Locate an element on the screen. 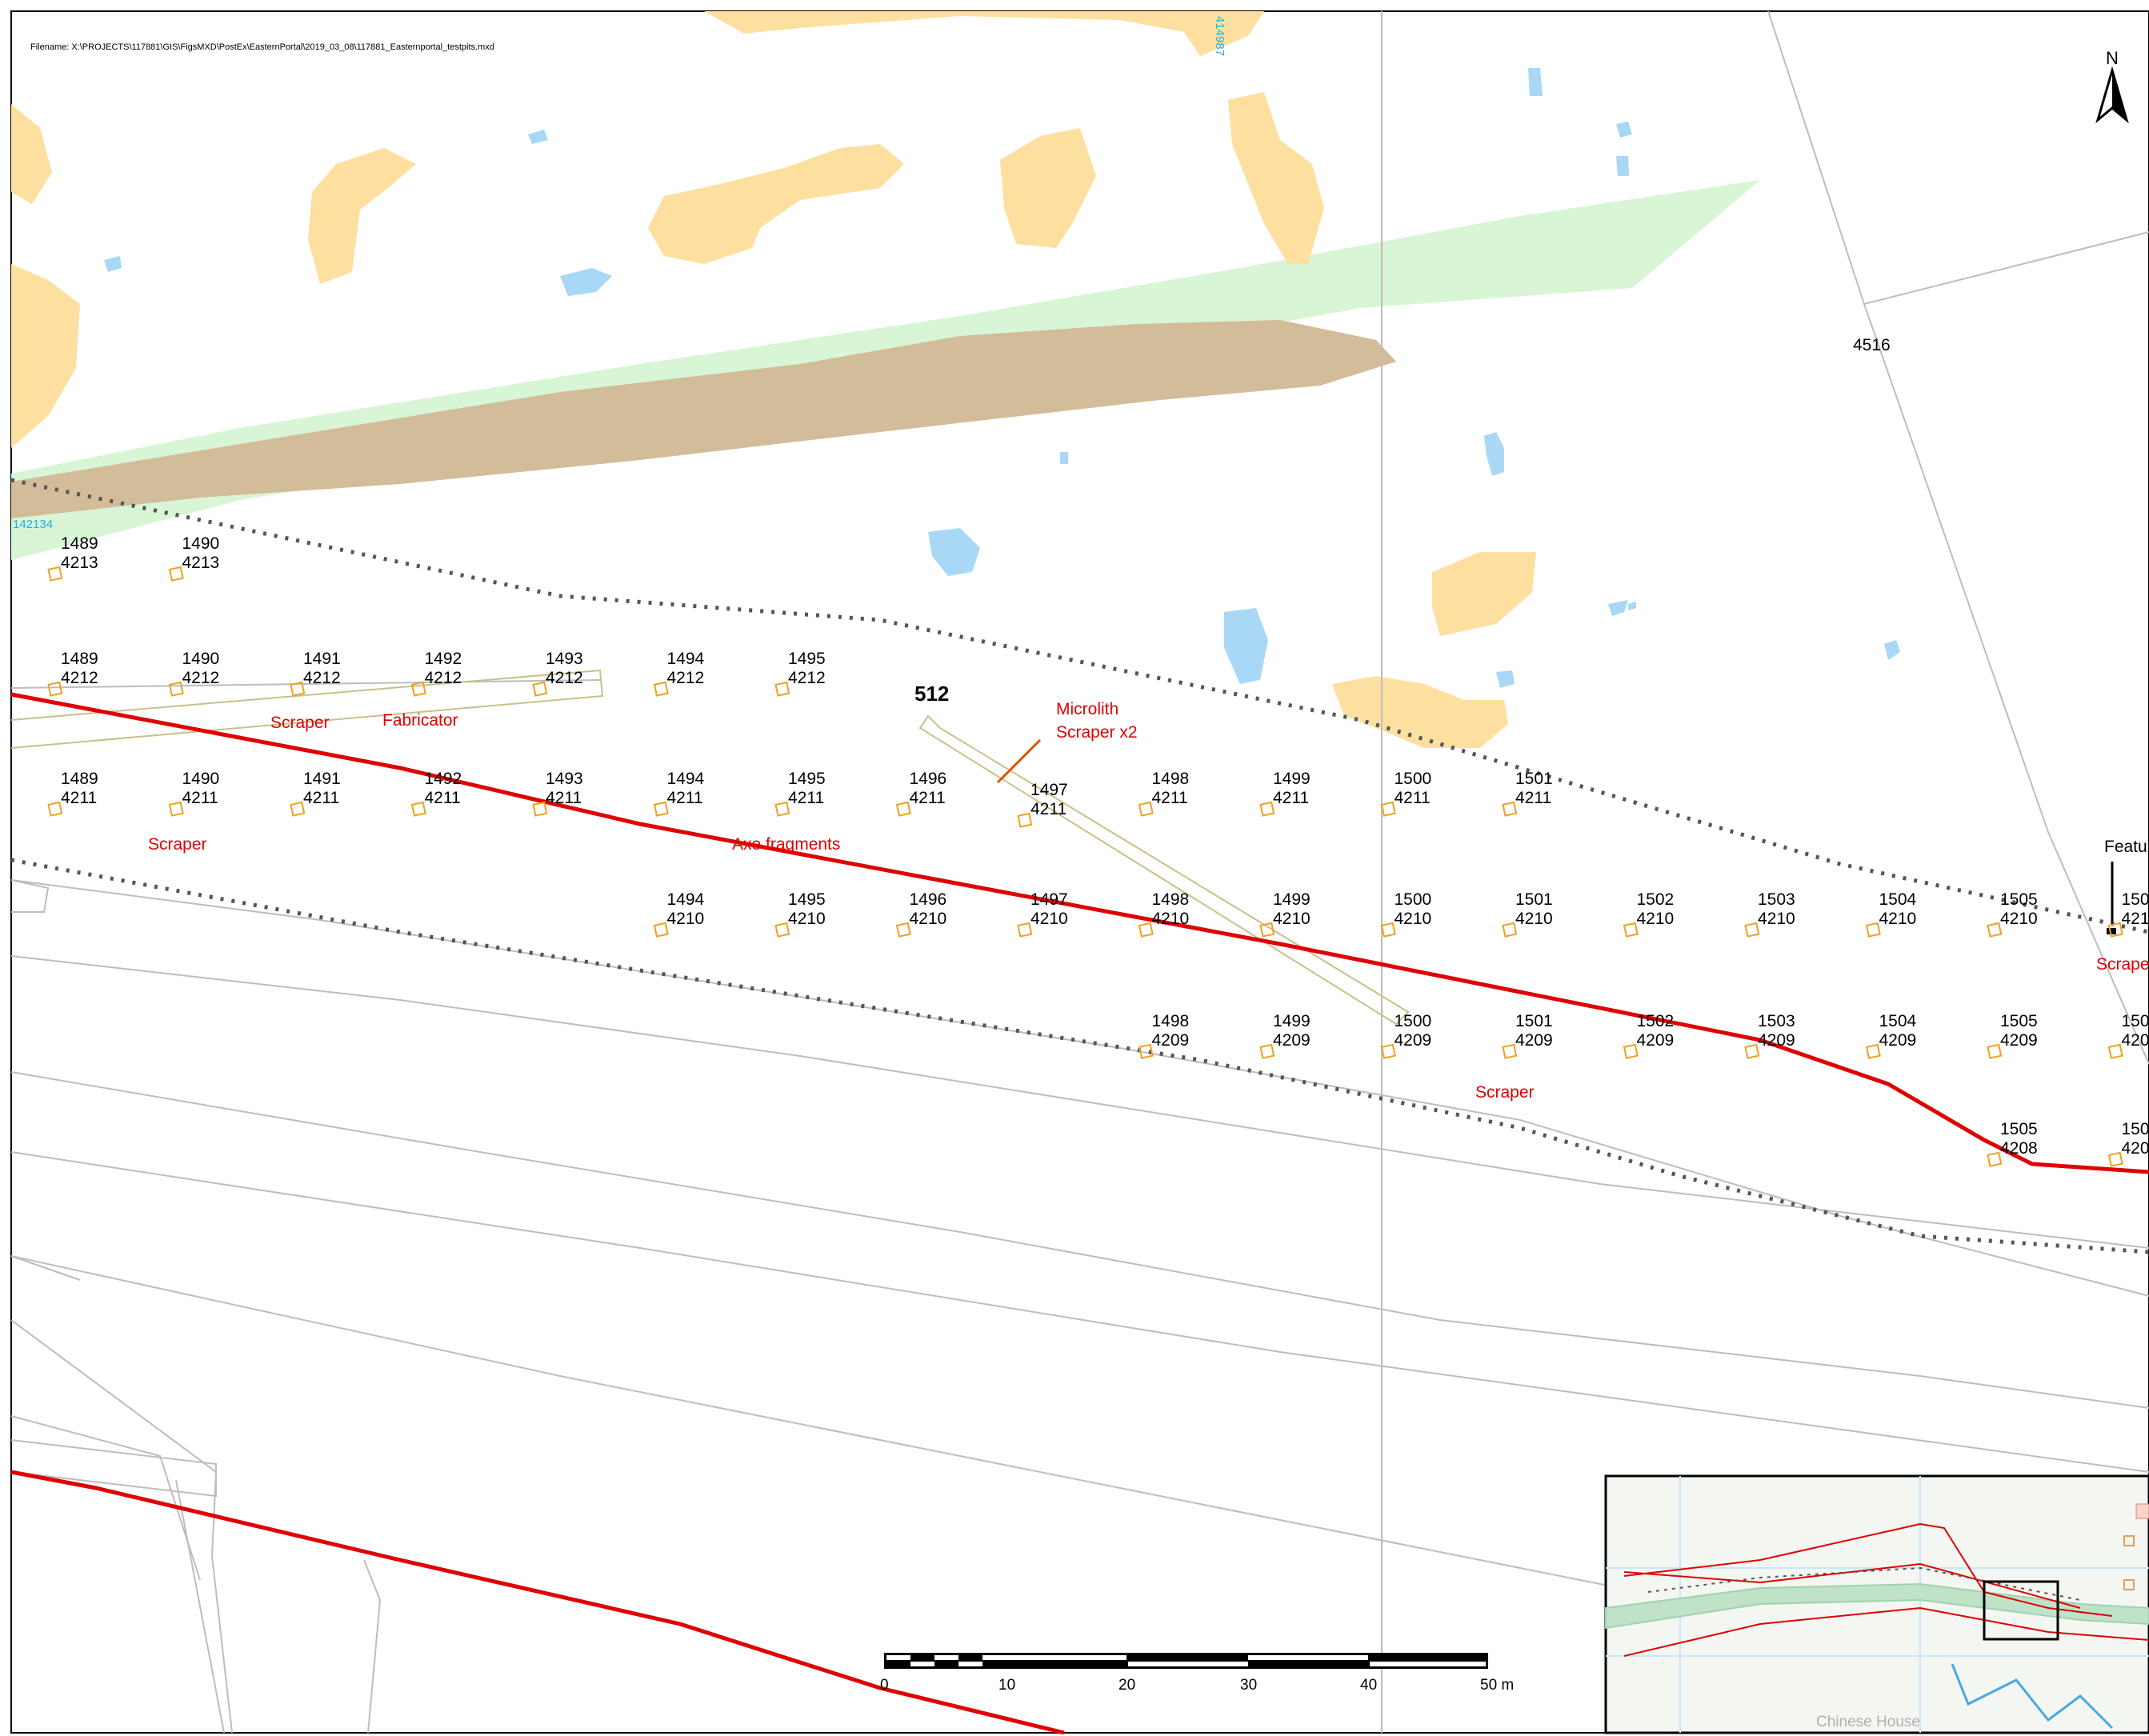 The image size is (2149, 1736). find-label: Fabricator is located at coordinates (420, 720).